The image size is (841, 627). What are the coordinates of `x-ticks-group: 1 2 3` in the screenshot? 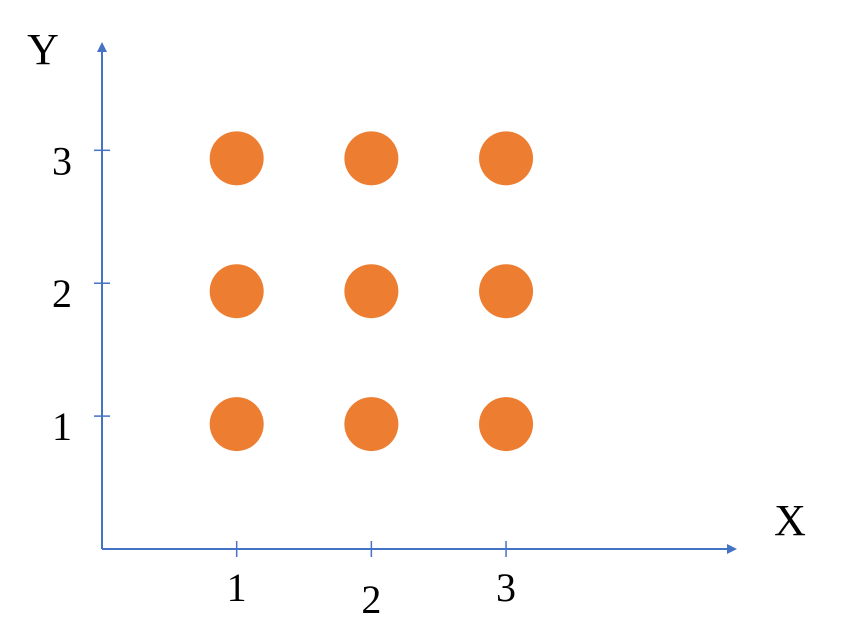 It's located at (371, 581).